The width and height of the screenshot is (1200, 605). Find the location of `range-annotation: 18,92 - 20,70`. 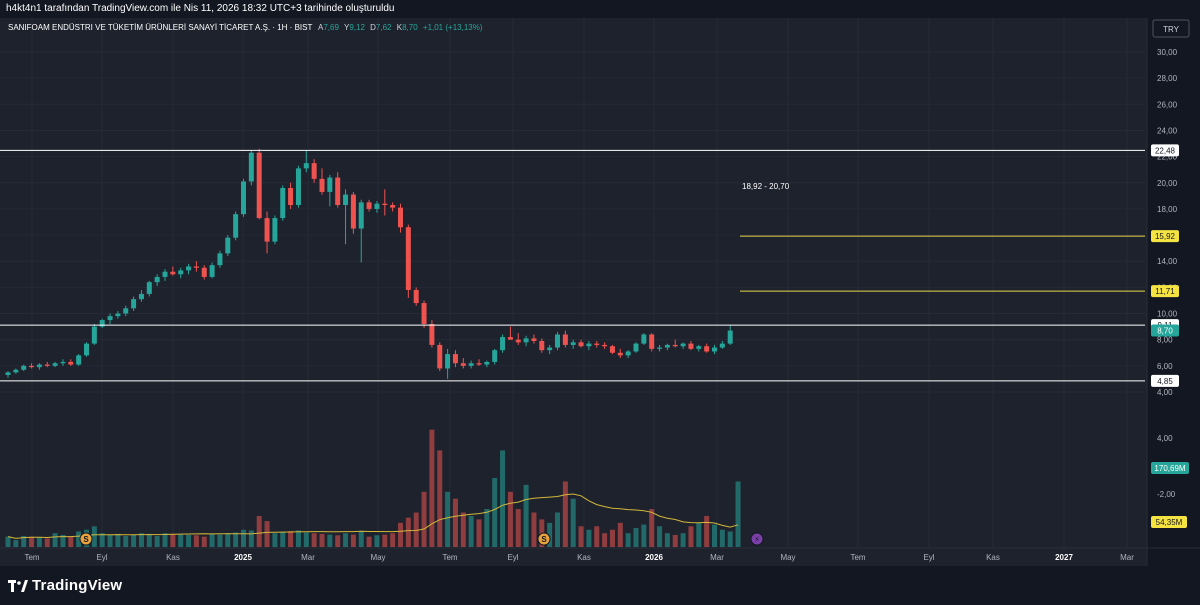

range-annotation: 18,92 - 20,70 is located at coordinates (766, 186).